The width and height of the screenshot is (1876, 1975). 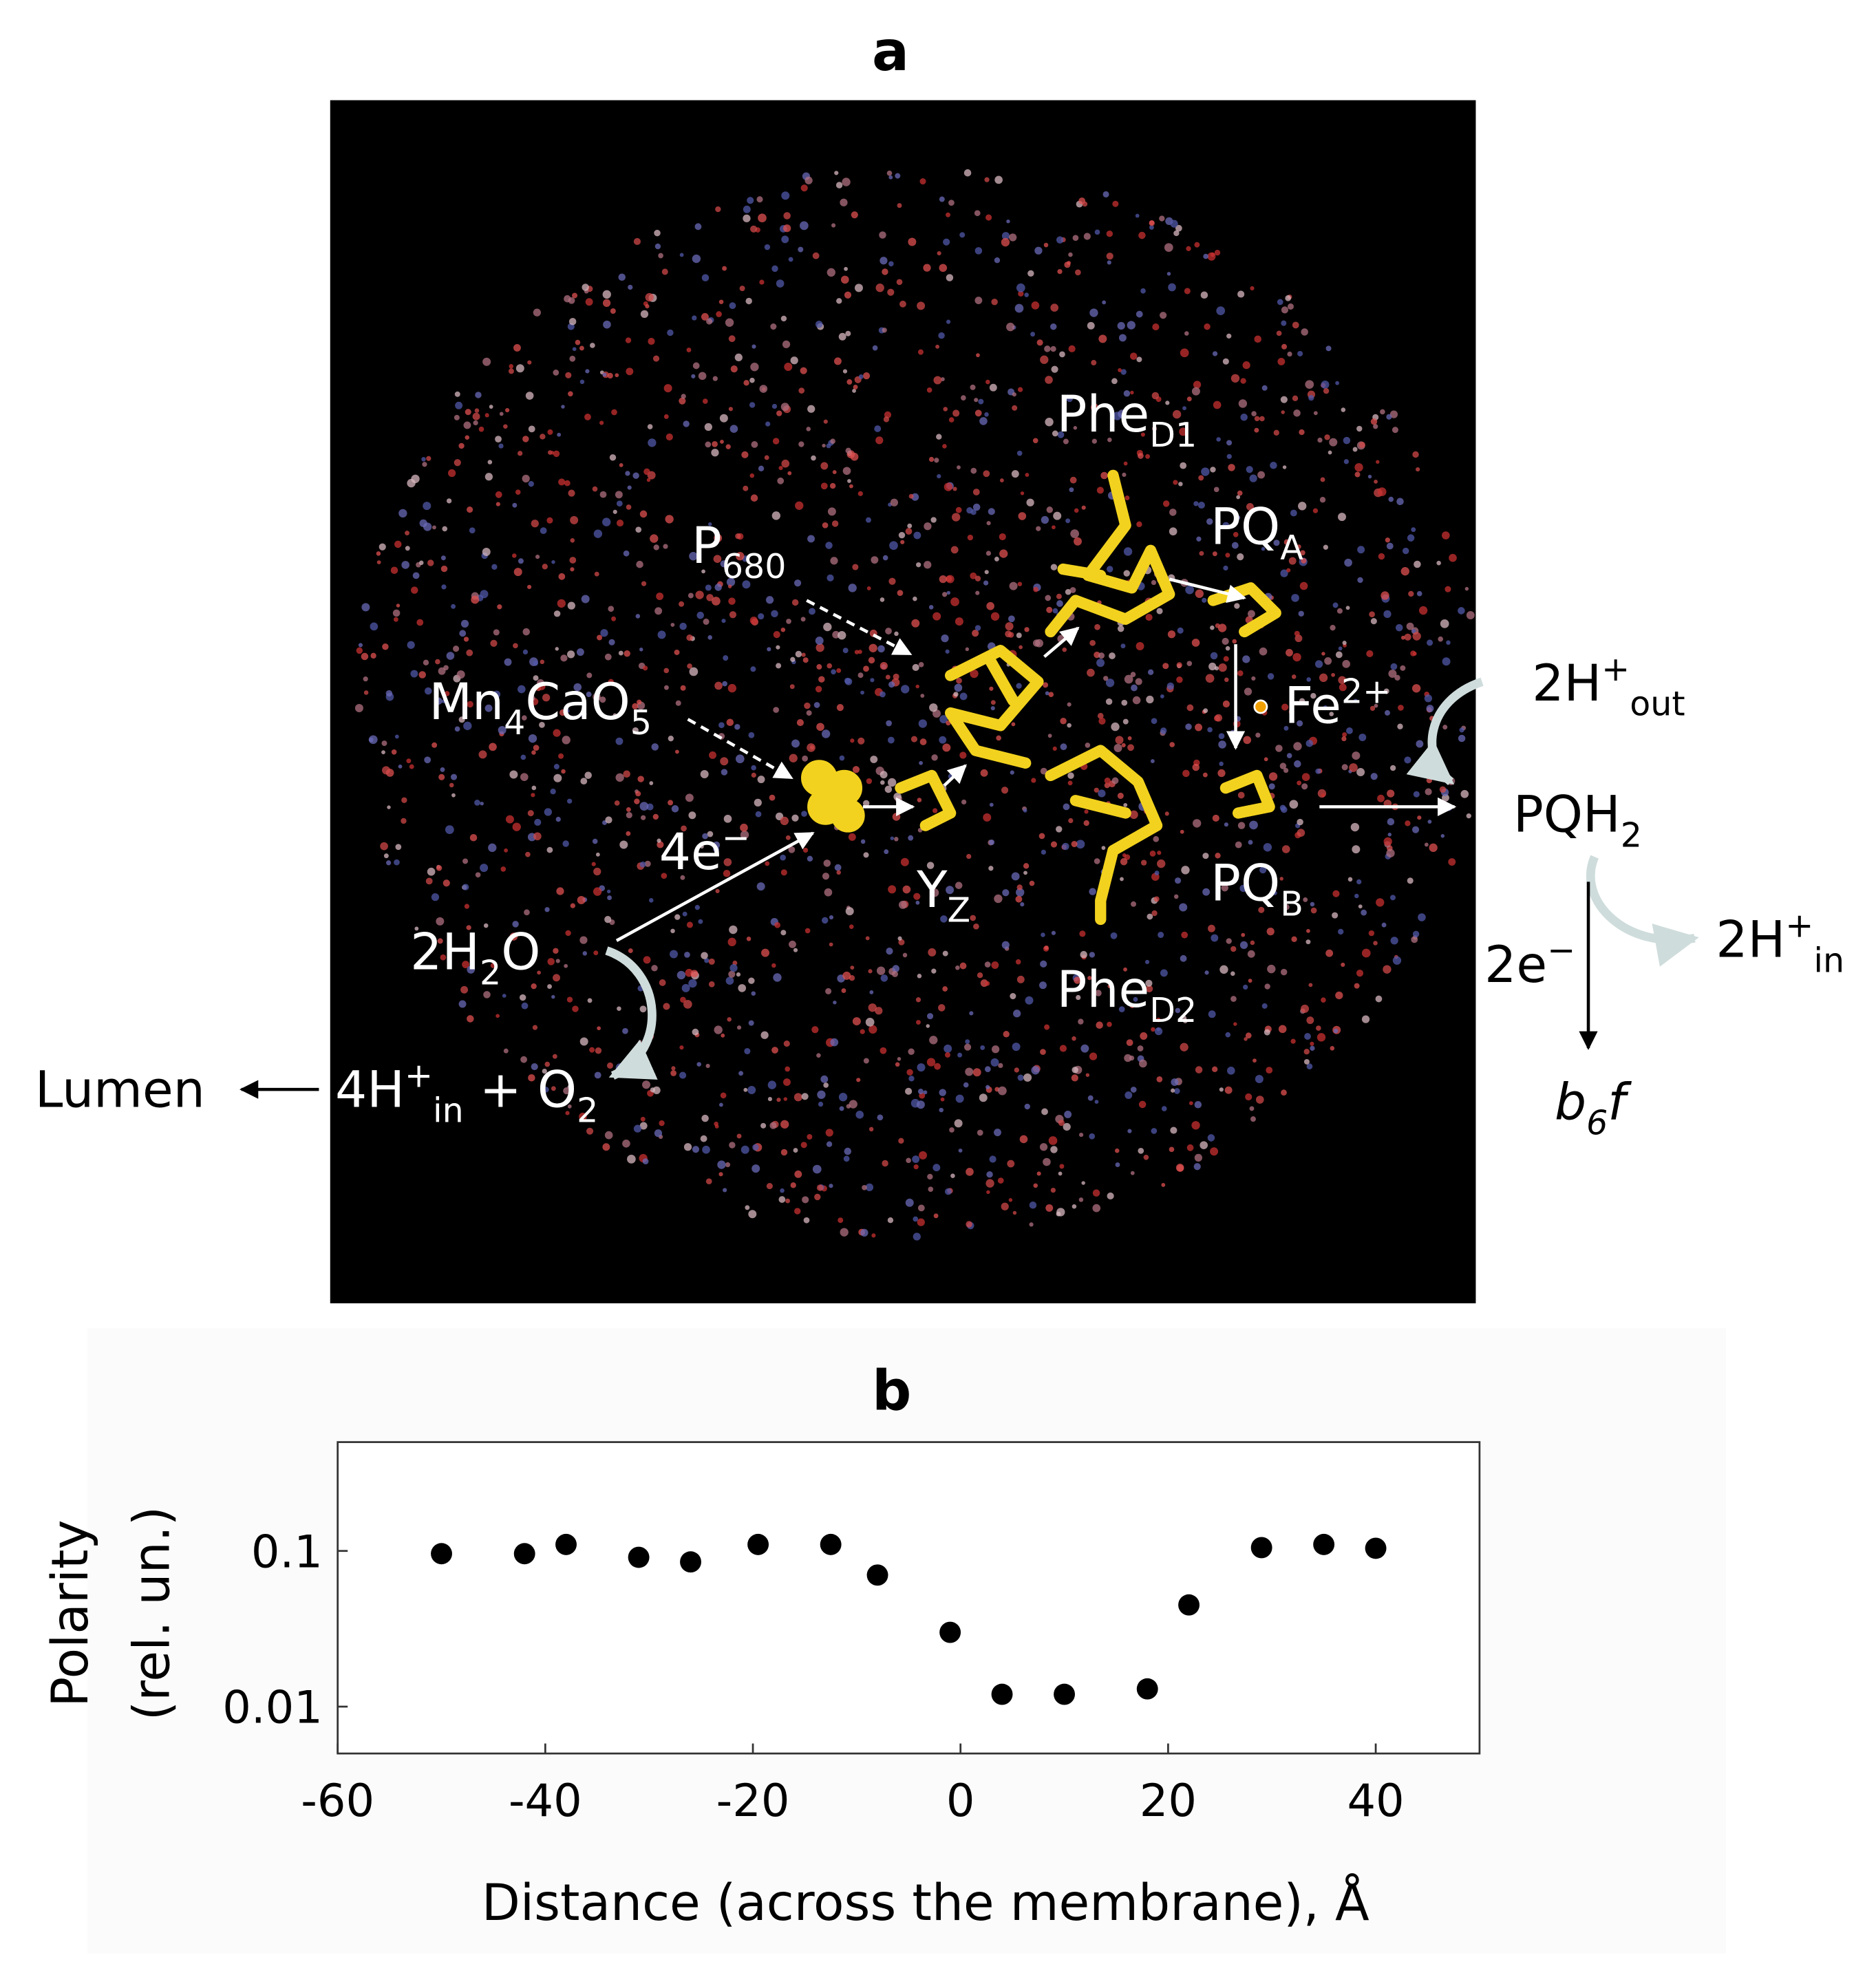 What do you see at coordinates (524, 1554) in the screenshot?
I see `point` at bounding box center [524, 1554].